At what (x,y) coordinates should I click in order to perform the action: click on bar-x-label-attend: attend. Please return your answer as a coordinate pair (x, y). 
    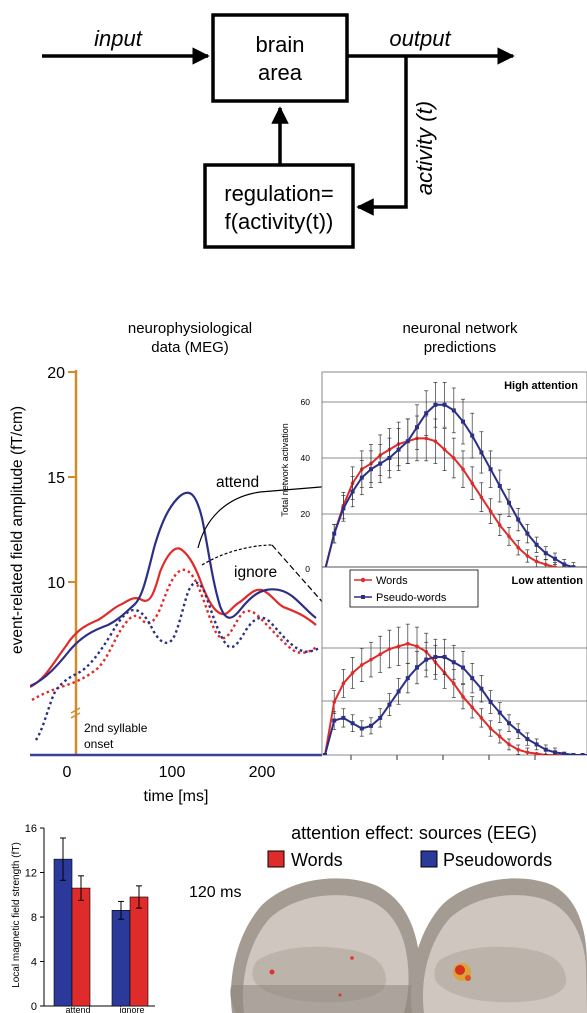
    Looking at the image, I should click on (77, 1009).